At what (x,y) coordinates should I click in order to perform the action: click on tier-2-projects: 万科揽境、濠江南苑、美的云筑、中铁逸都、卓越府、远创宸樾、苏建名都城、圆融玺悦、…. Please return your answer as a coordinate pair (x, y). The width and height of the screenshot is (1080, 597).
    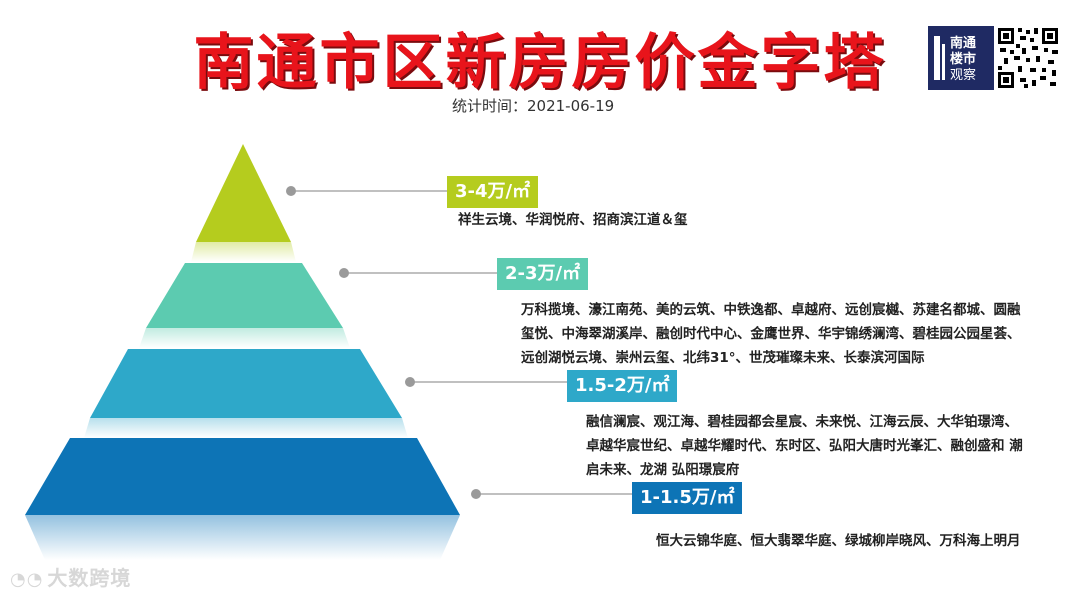
    Looking at the image, I should click on (771, 334).